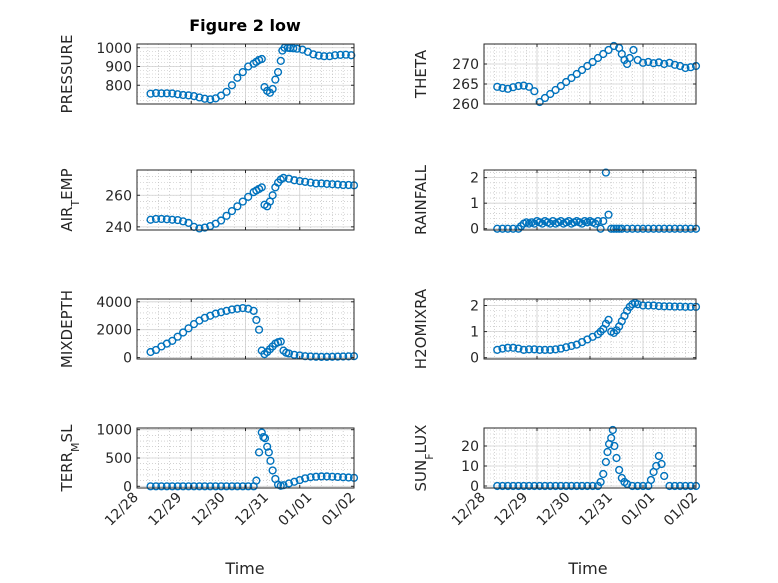 The width and height of the screenshot is (778, 583). What do you see at coordinates (421, 328) in the screenshot?
I see `y-axis-label: H2OMIXRA` at bounding box center [421, 328].